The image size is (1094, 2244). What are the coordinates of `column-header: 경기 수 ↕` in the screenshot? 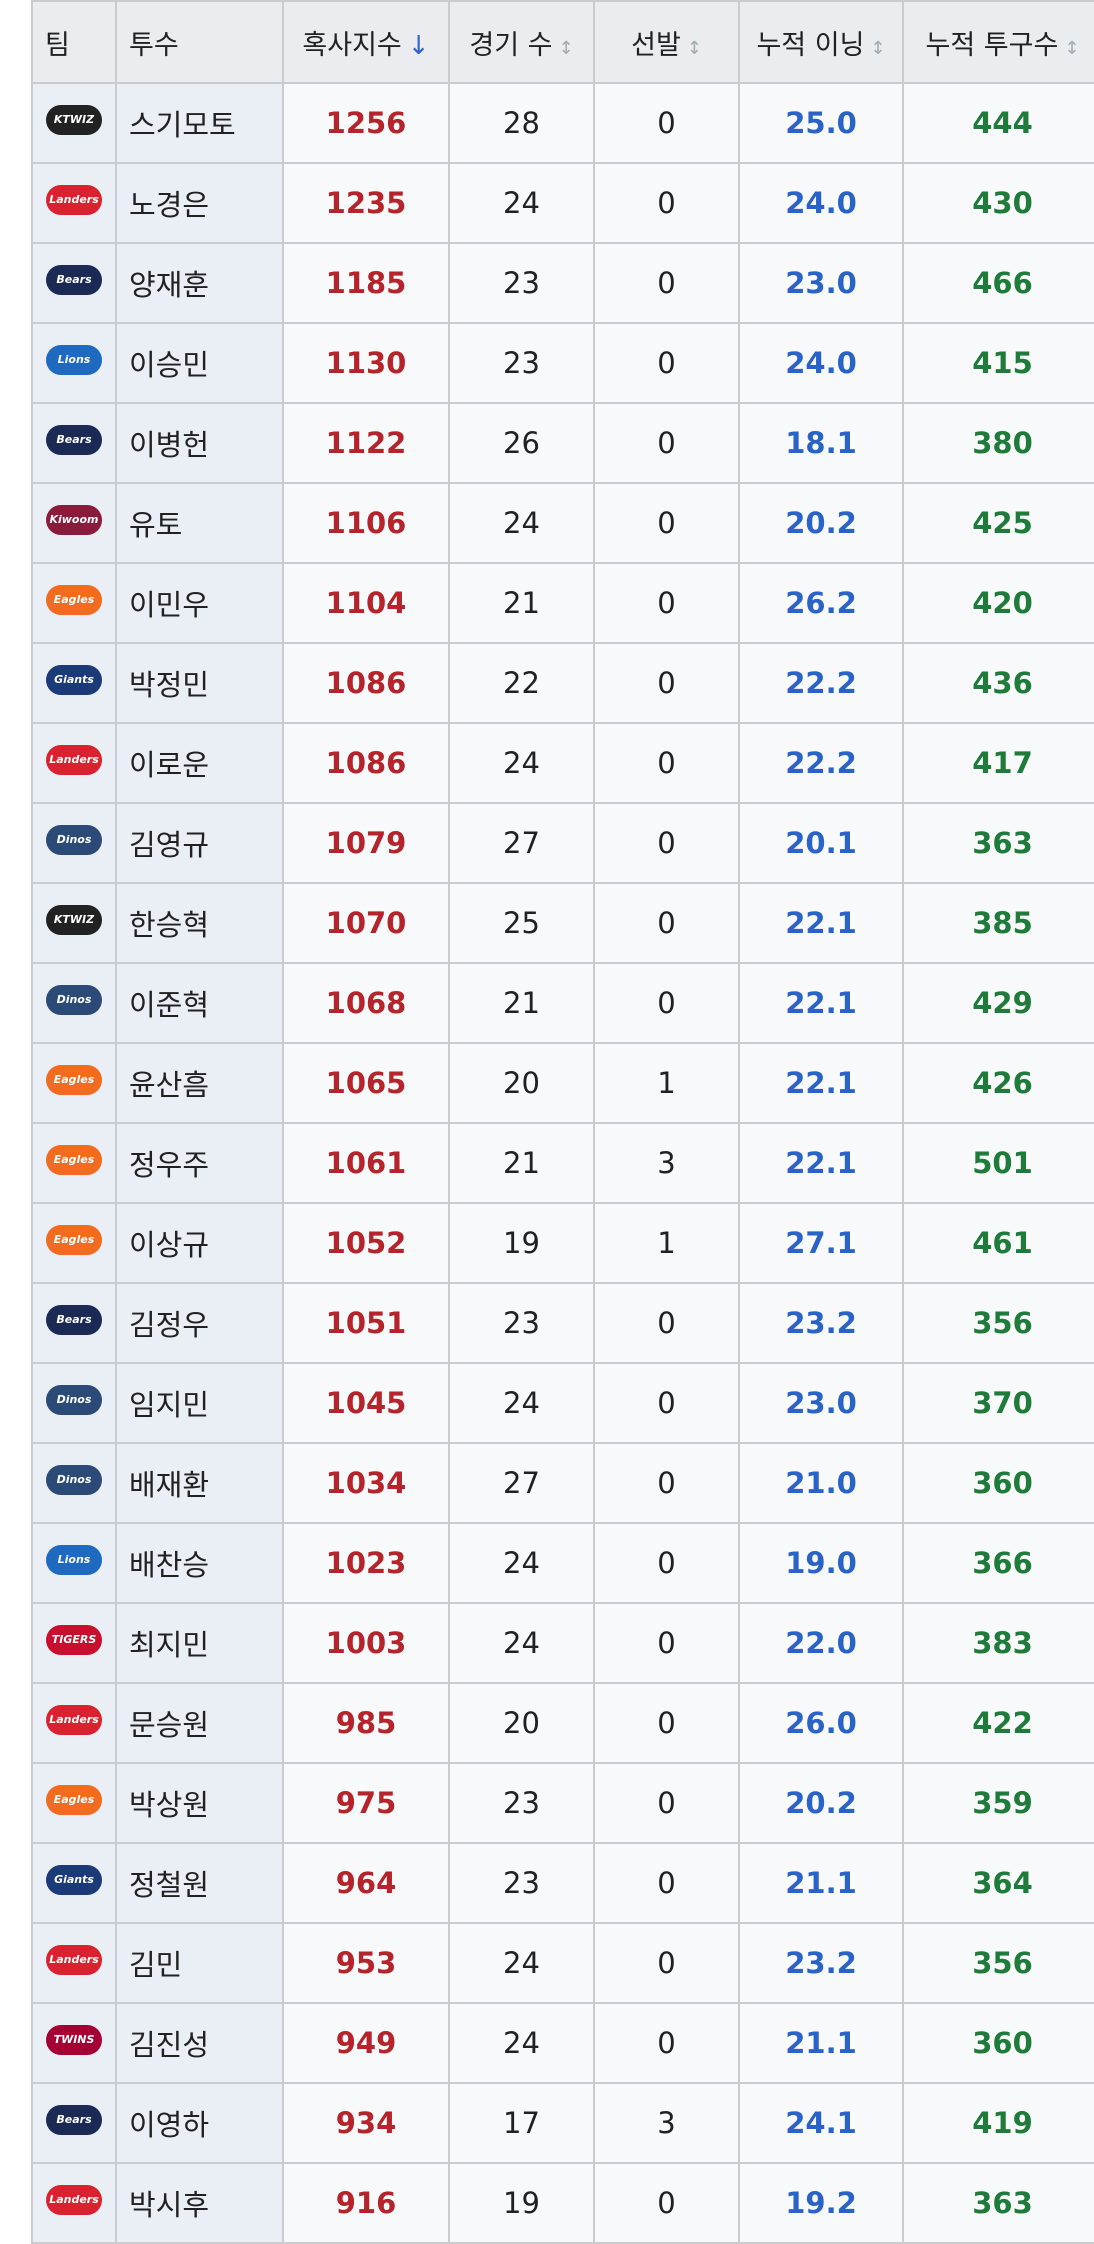 It's located at (521, 42).